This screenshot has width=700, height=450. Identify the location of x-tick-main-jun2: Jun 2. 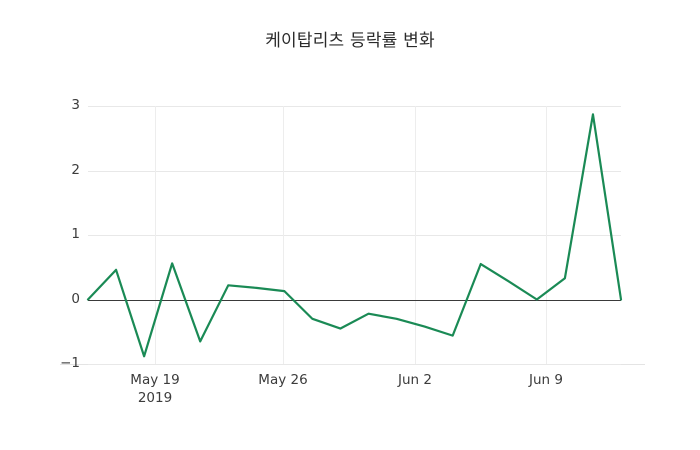
(415, 380).